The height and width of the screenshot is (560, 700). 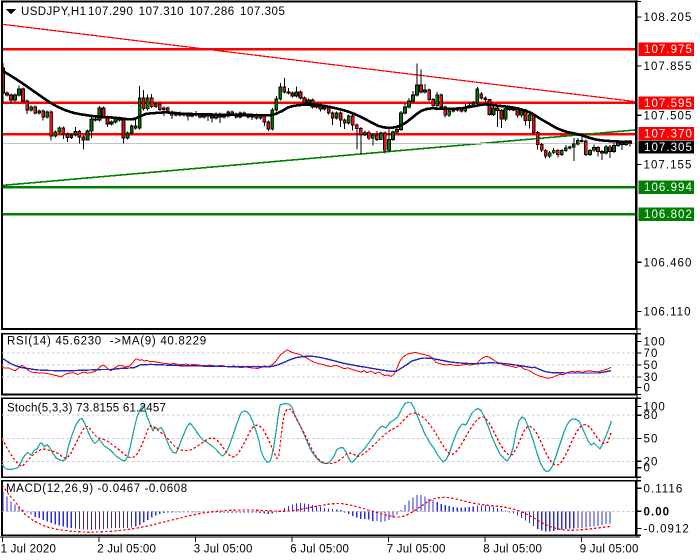 I want to click on svg-text: 107.505, so click(x=668, y=116).